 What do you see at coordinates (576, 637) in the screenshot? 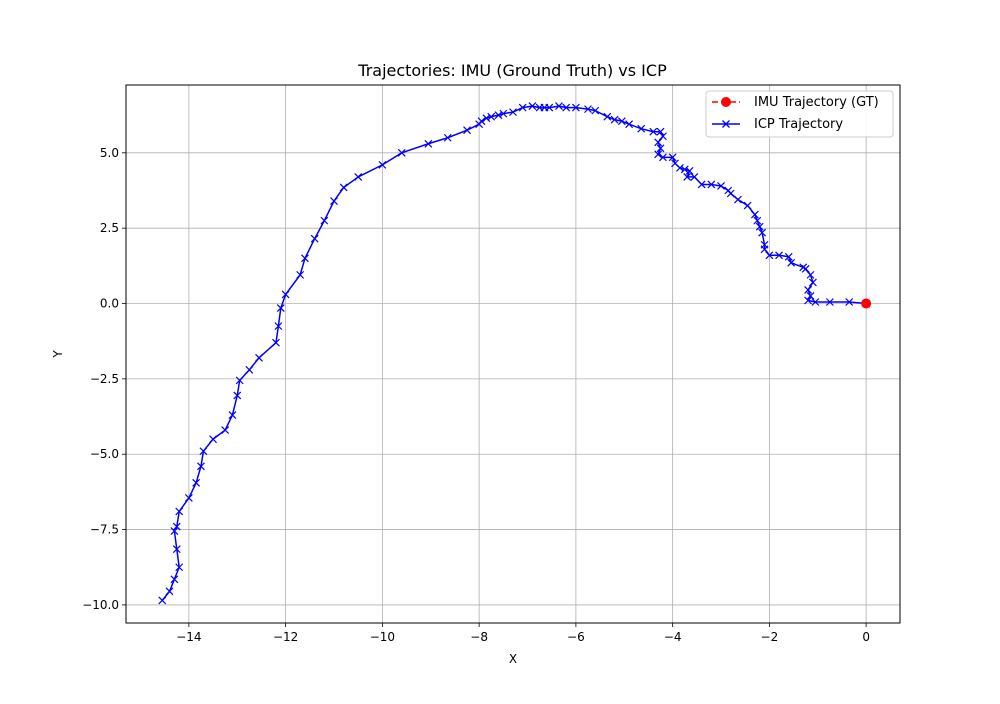
I see `x-tick-label: −6` at bounding box center [576, 637].